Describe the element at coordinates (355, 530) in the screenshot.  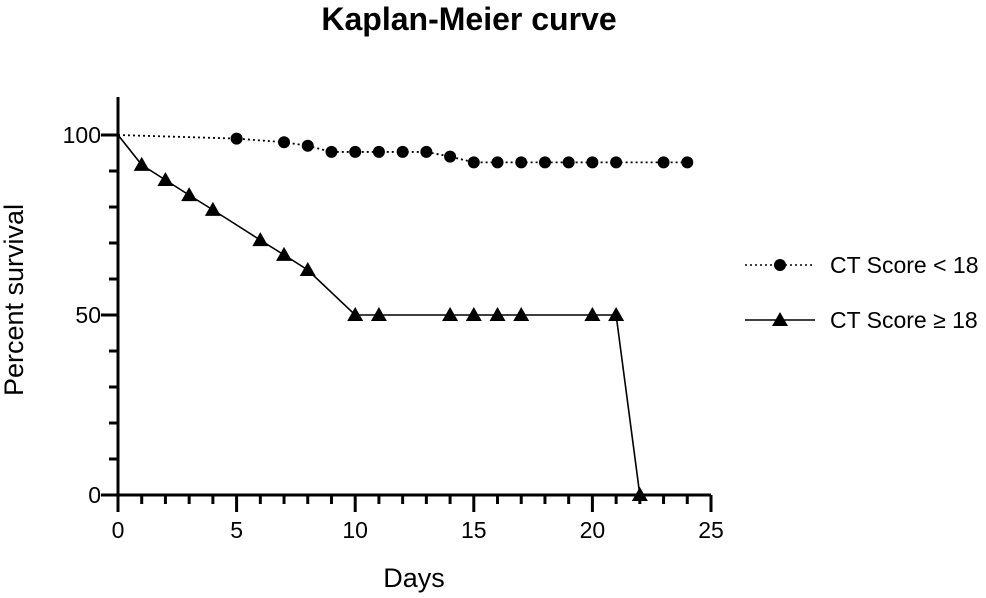
I see `x-tick-label: 10` at that location.